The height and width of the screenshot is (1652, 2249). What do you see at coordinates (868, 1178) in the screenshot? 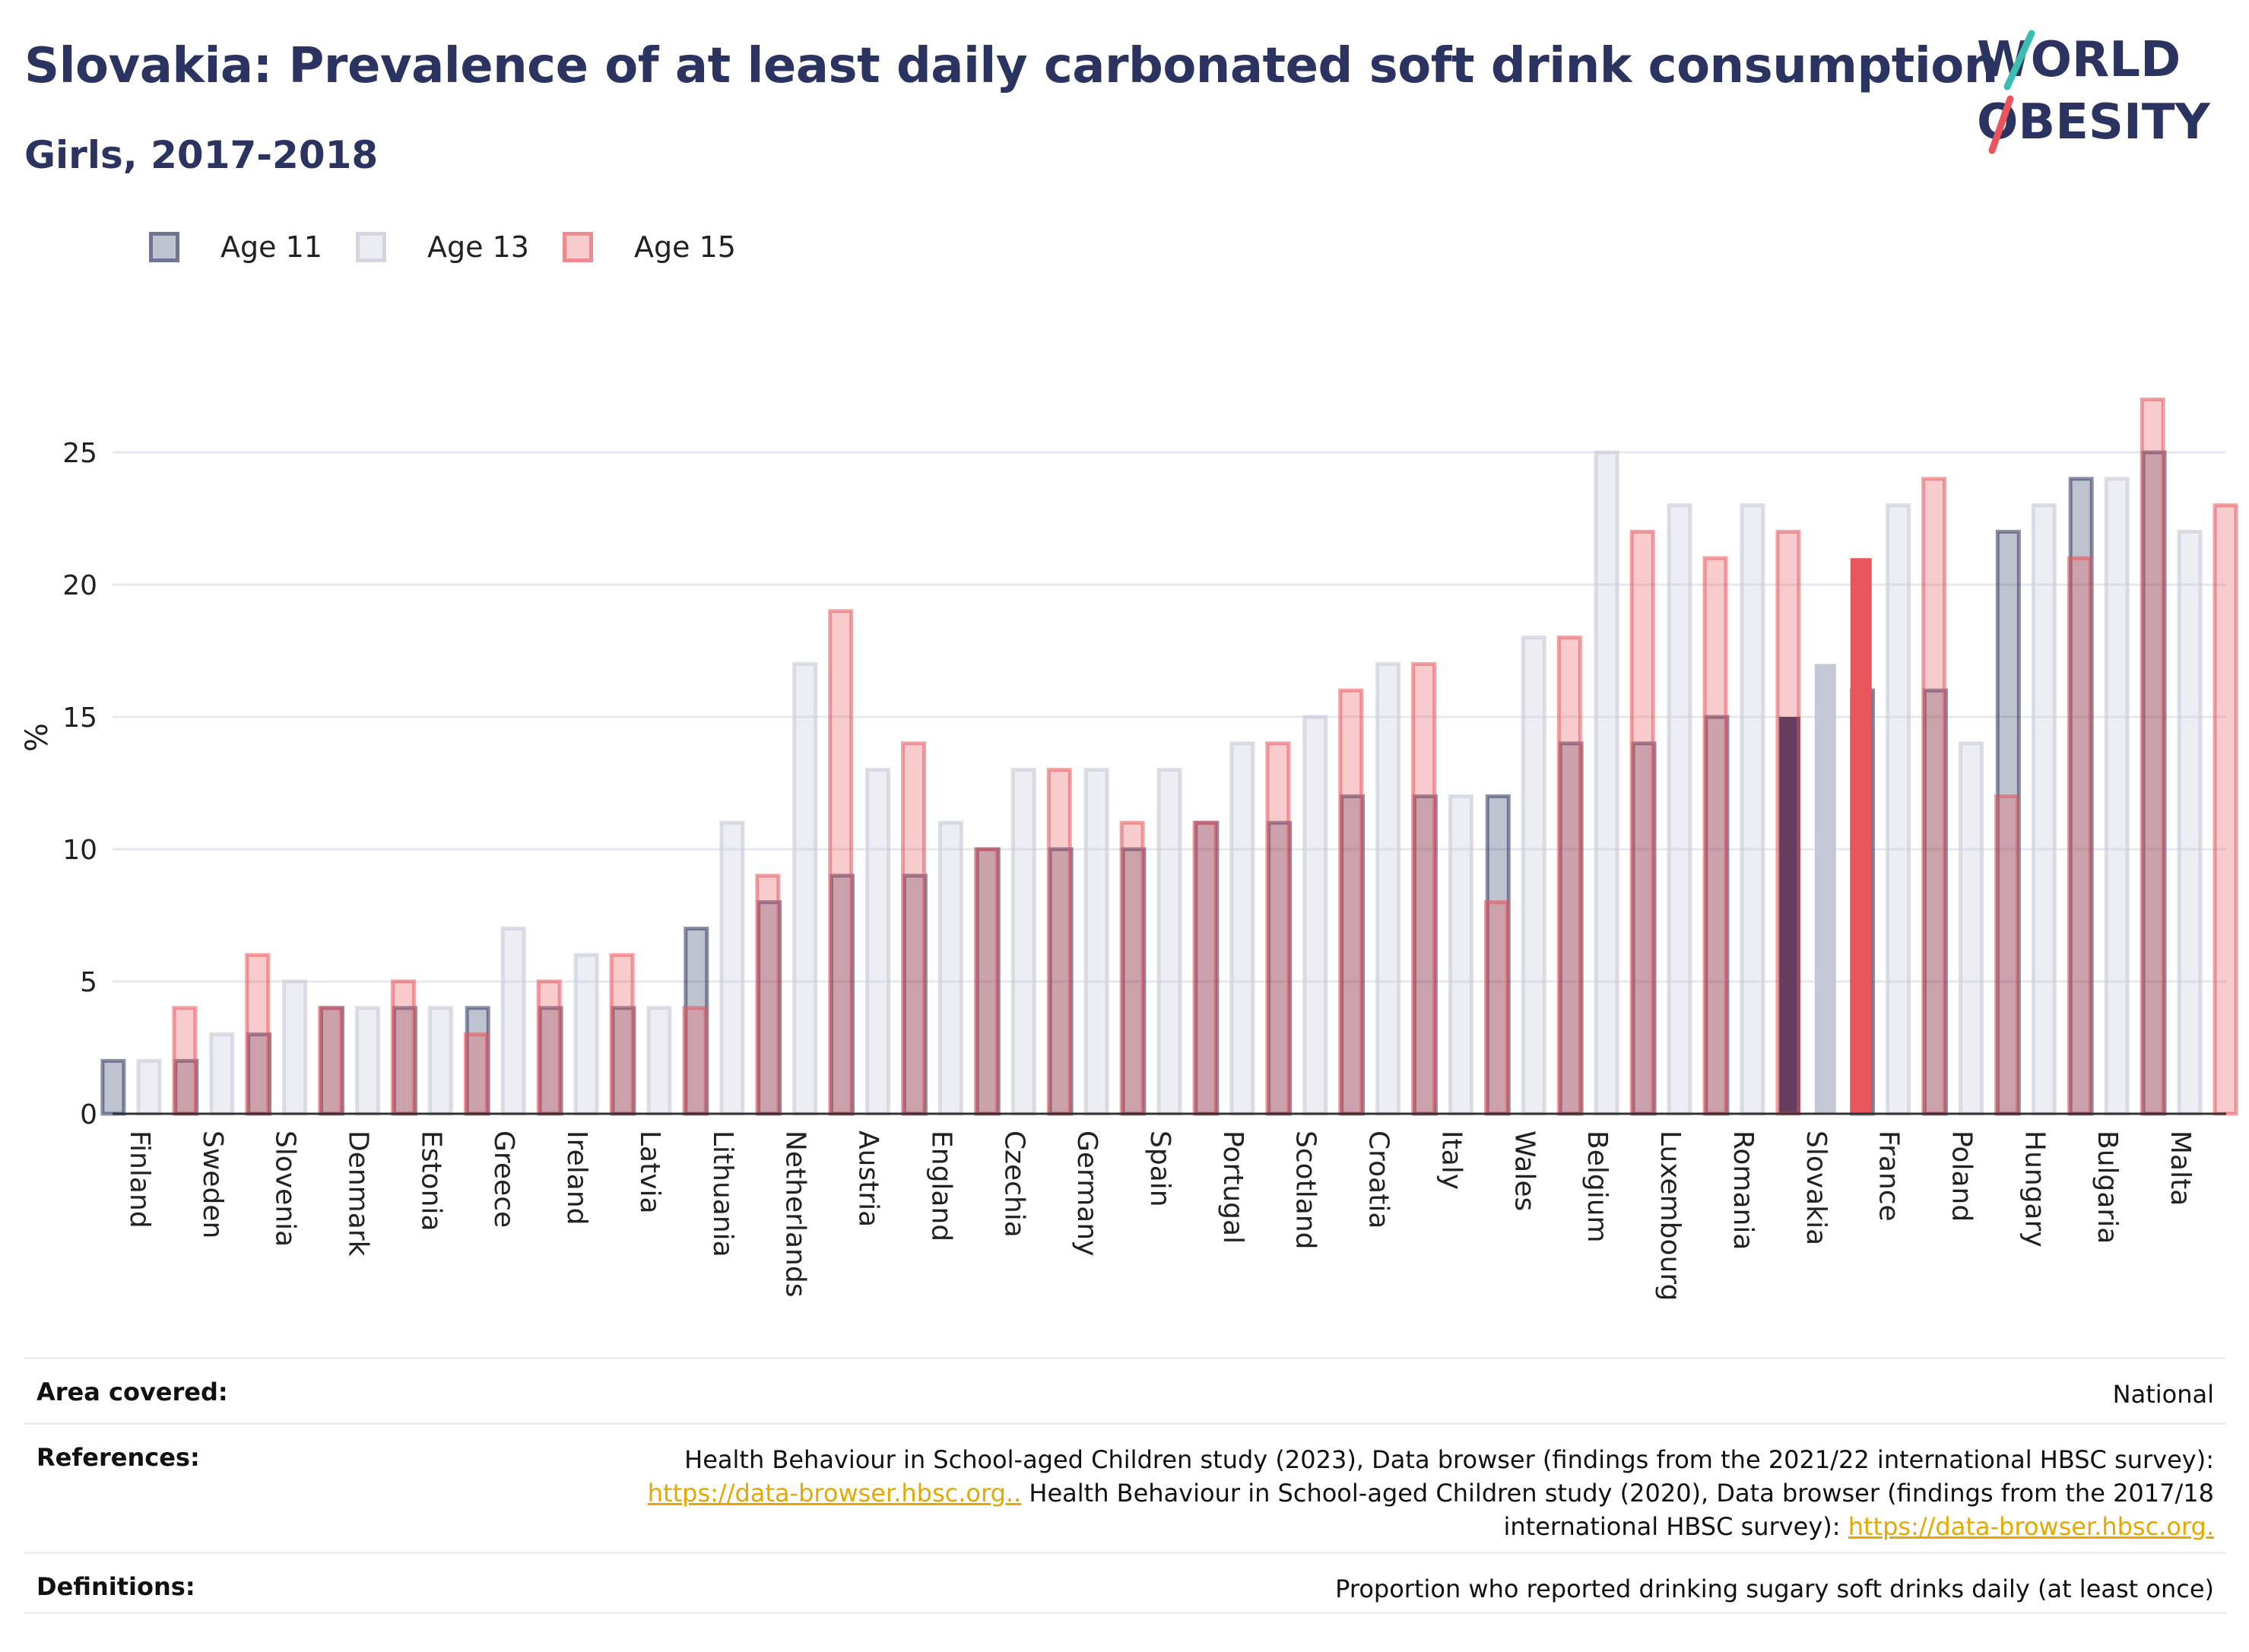
I see `x-tick-label-austria: Austria` at bounding box center [868, 1178].